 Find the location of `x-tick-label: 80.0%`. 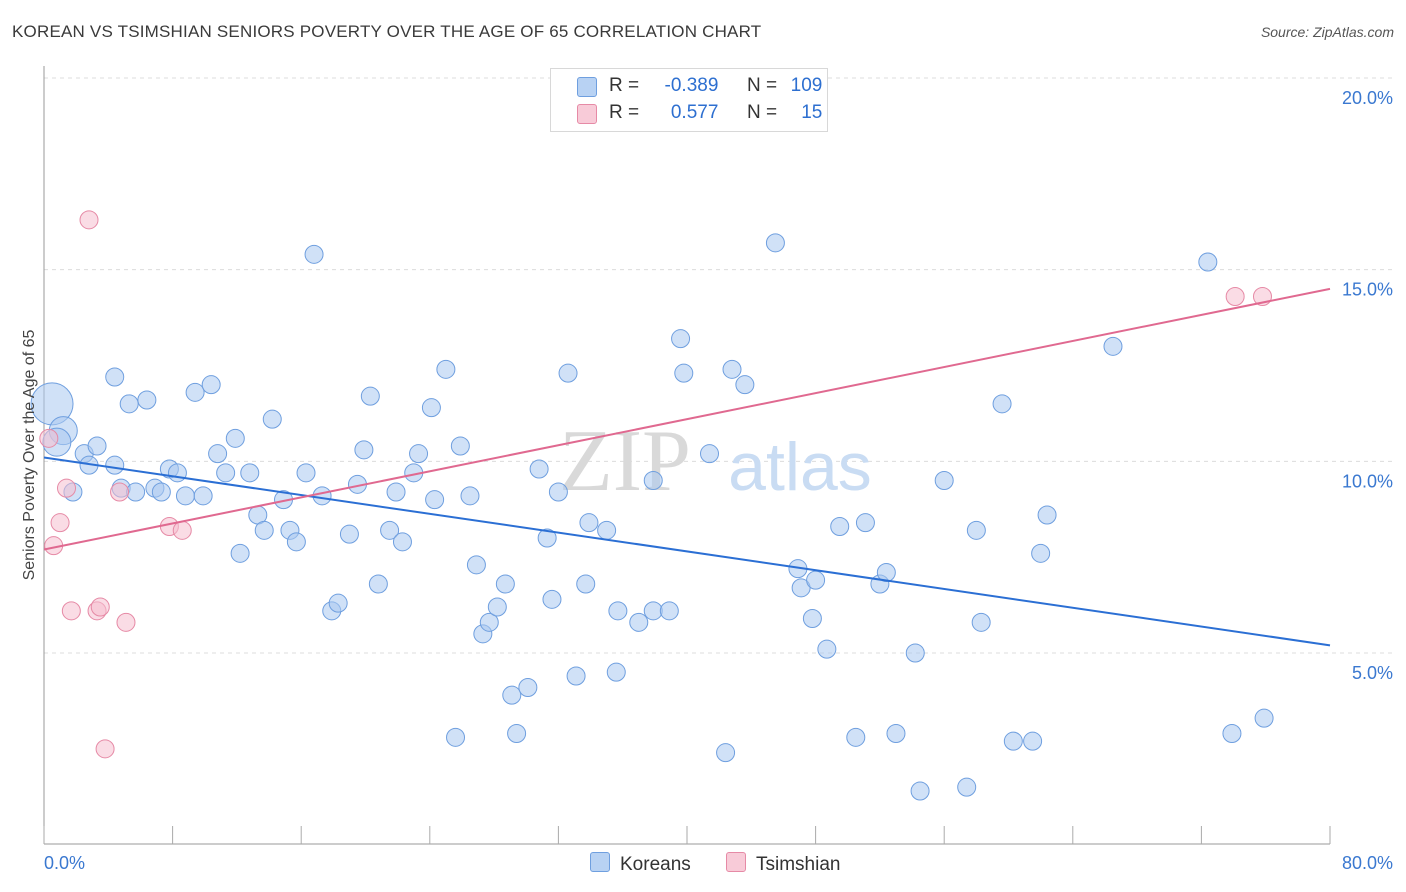

x-tick-label: 80.0% is located at coordinates (1367, 863).